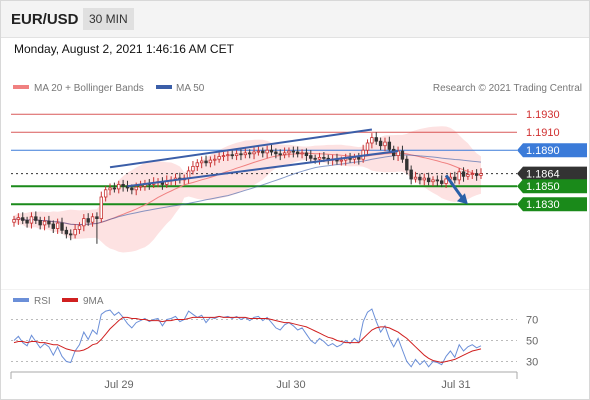  I want to click on level-label-1.1890: 1.1890, so click(543, 151).